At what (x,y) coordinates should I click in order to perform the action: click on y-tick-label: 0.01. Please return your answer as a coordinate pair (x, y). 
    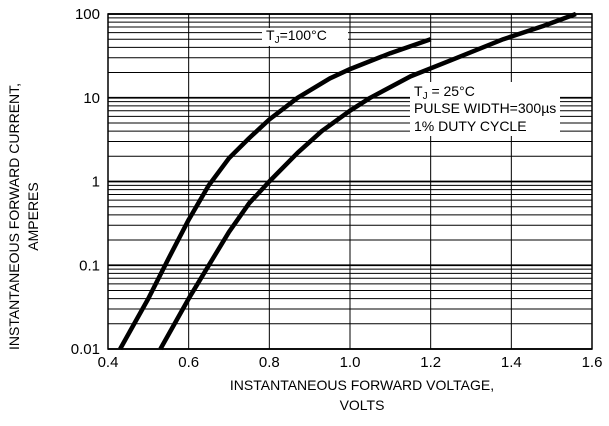
    Looking at the image, I should click on (85, 349).